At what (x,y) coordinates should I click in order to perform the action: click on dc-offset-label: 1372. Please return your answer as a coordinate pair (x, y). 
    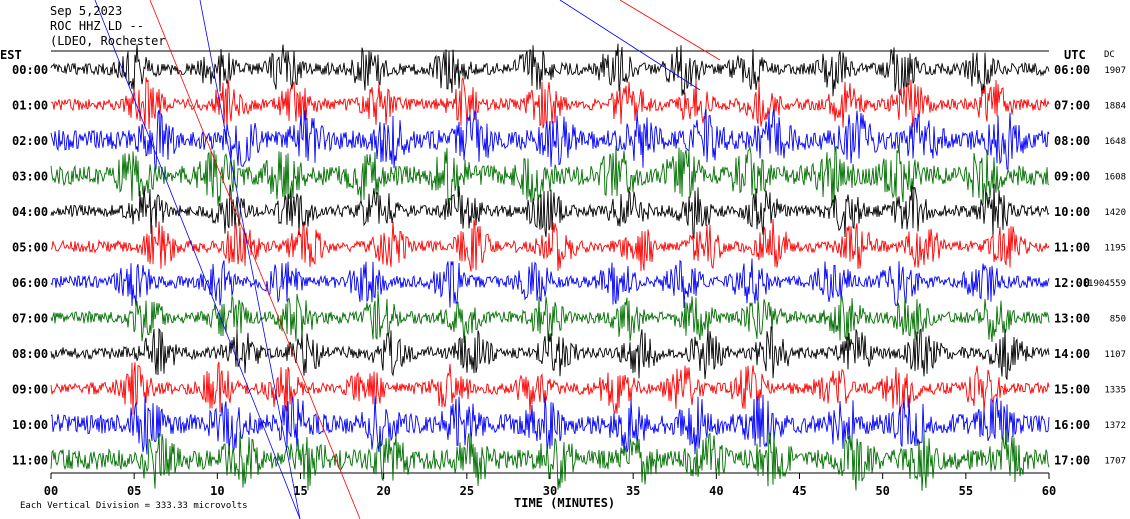
    Looking at the image, I should click on (1115, 426).